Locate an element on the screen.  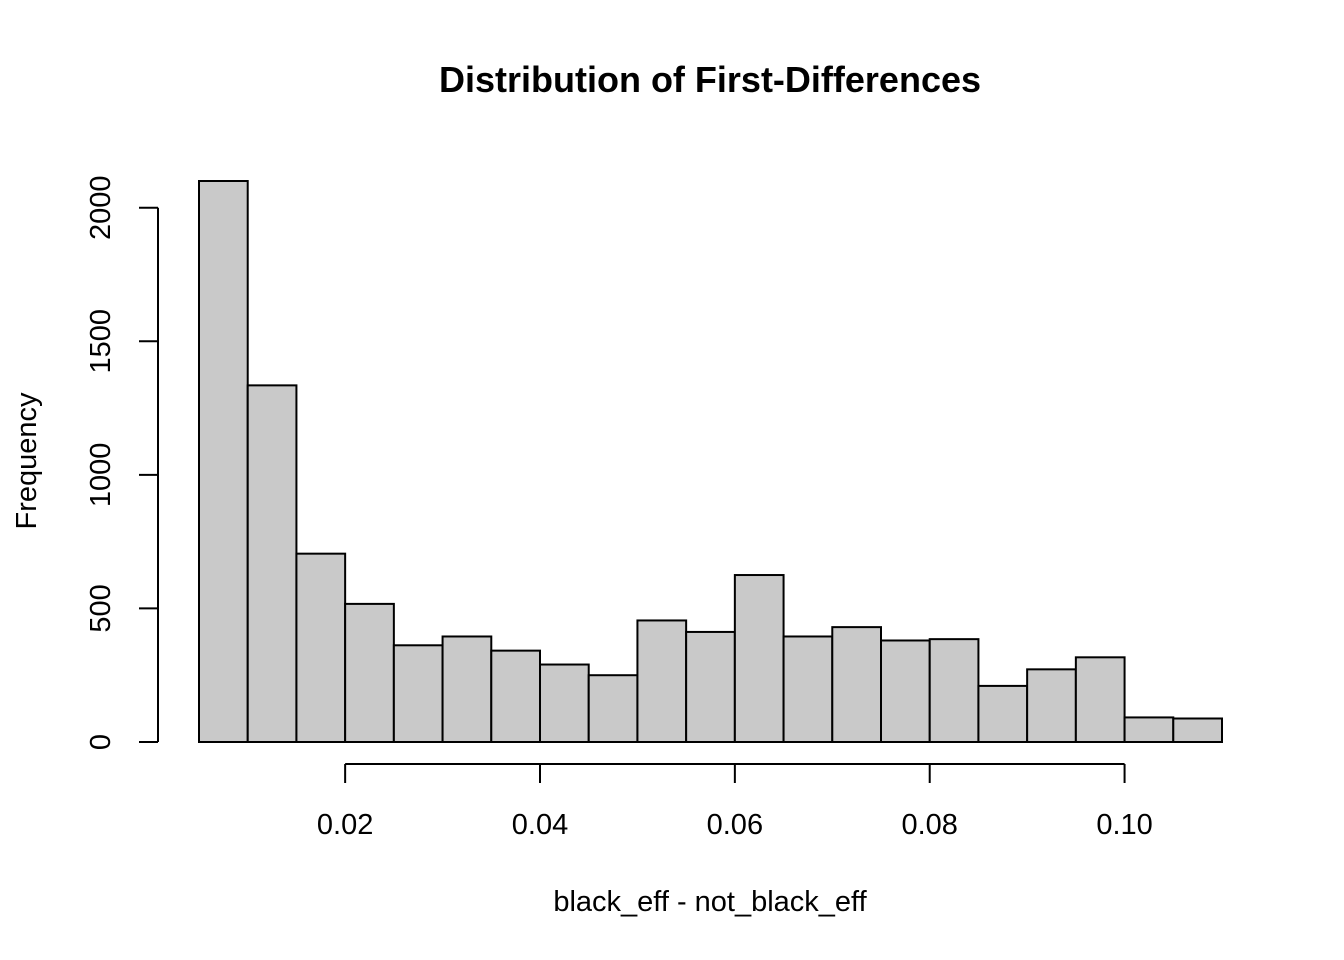
y-axis: 0 500 1000 1500 2000 is located at coordinates (122, 462).